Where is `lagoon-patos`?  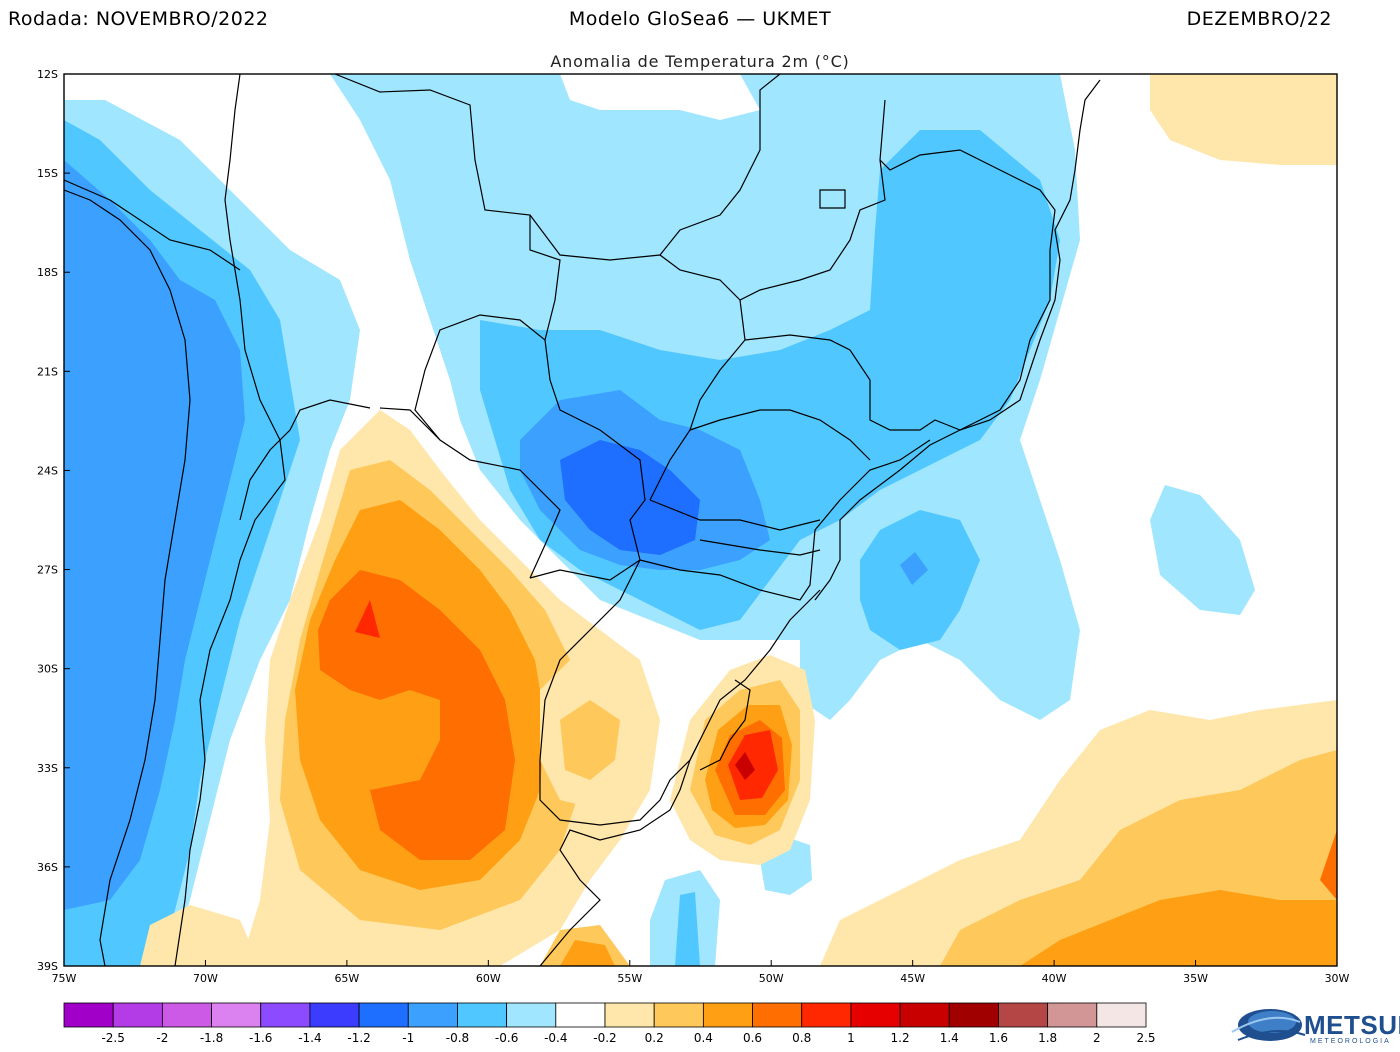 lagoon-patos is located at coordinates (725, 725).